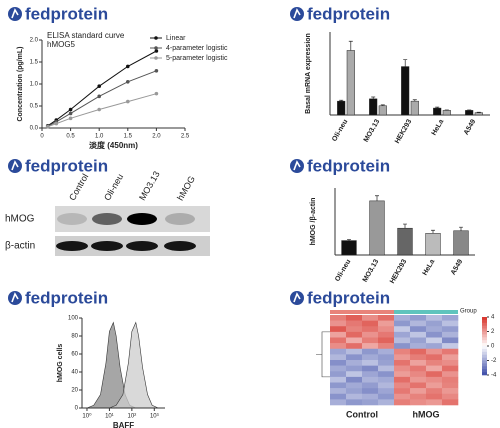  I want to click on legend-label: Linear, so click(176, 38).